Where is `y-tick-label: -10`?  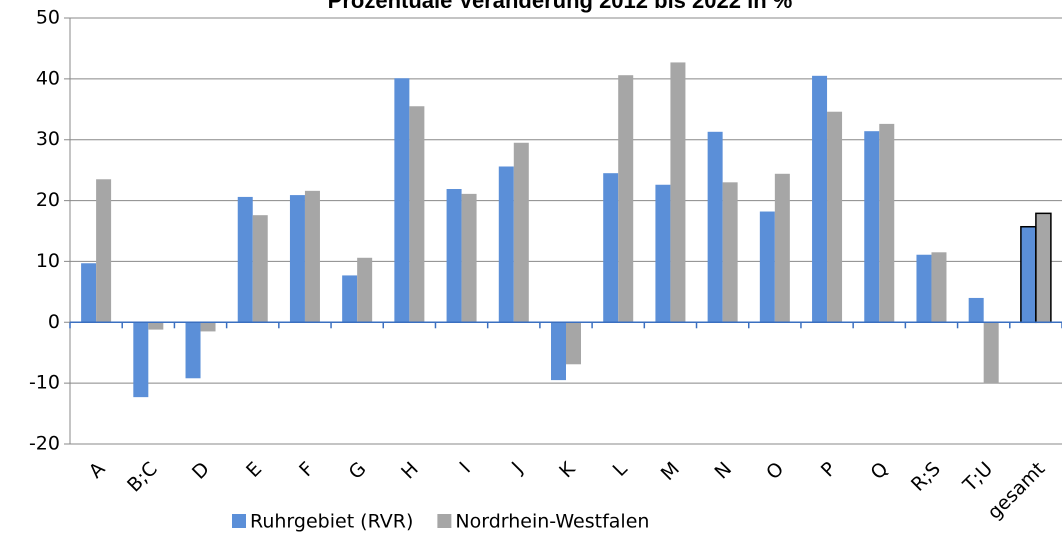
y-tick-label: -10 is located at coordinates (44, 383).